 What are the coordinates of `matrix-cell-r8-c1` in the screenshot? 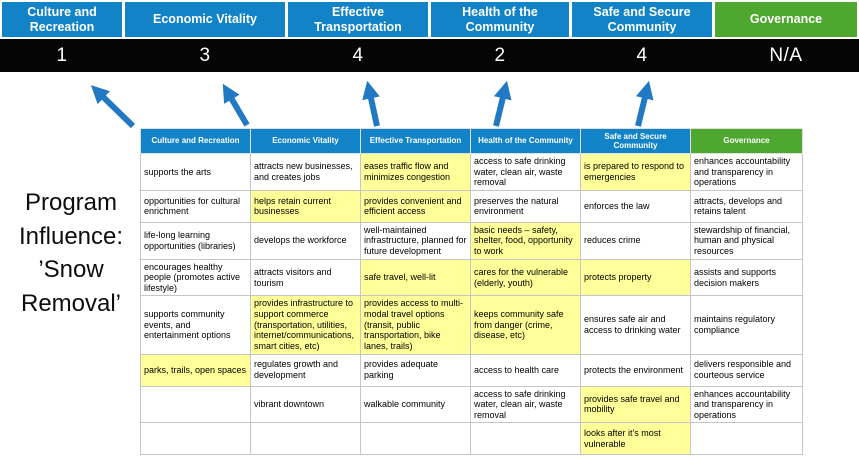 It's located at (195, 439).